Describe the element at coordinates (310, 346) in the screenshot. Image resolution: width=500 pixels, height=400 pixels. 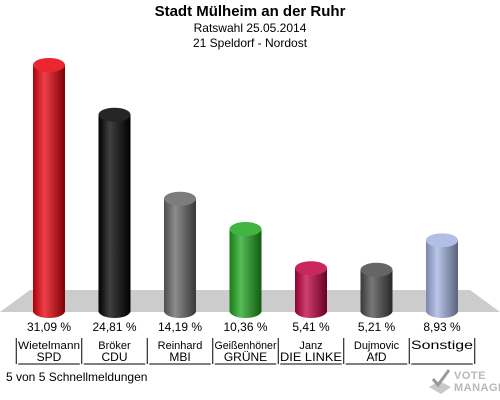
I see `candidate-label: Janz` at that location.